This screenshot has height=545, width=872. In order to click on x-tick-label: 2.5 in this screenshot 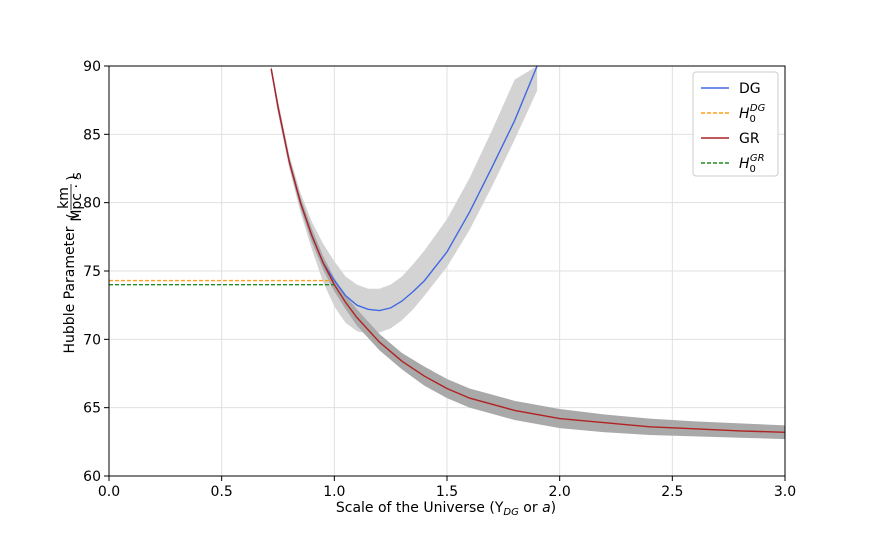, I will do `click(672, 492)`.